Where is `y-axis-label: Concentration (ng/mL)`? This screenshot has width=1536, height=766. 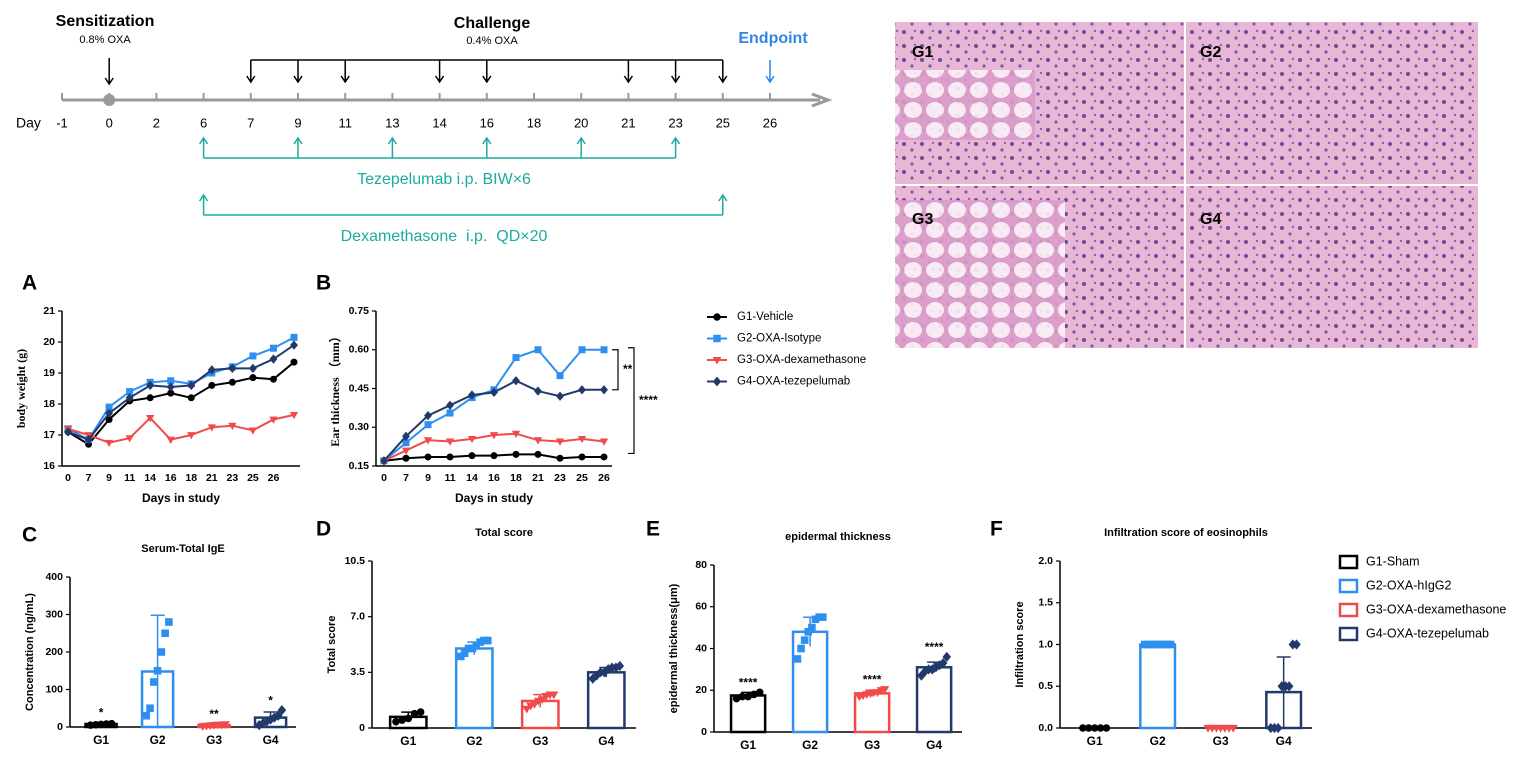 y-axis-label: Concentration (ng/mL) is located at coordinates (30, 652).